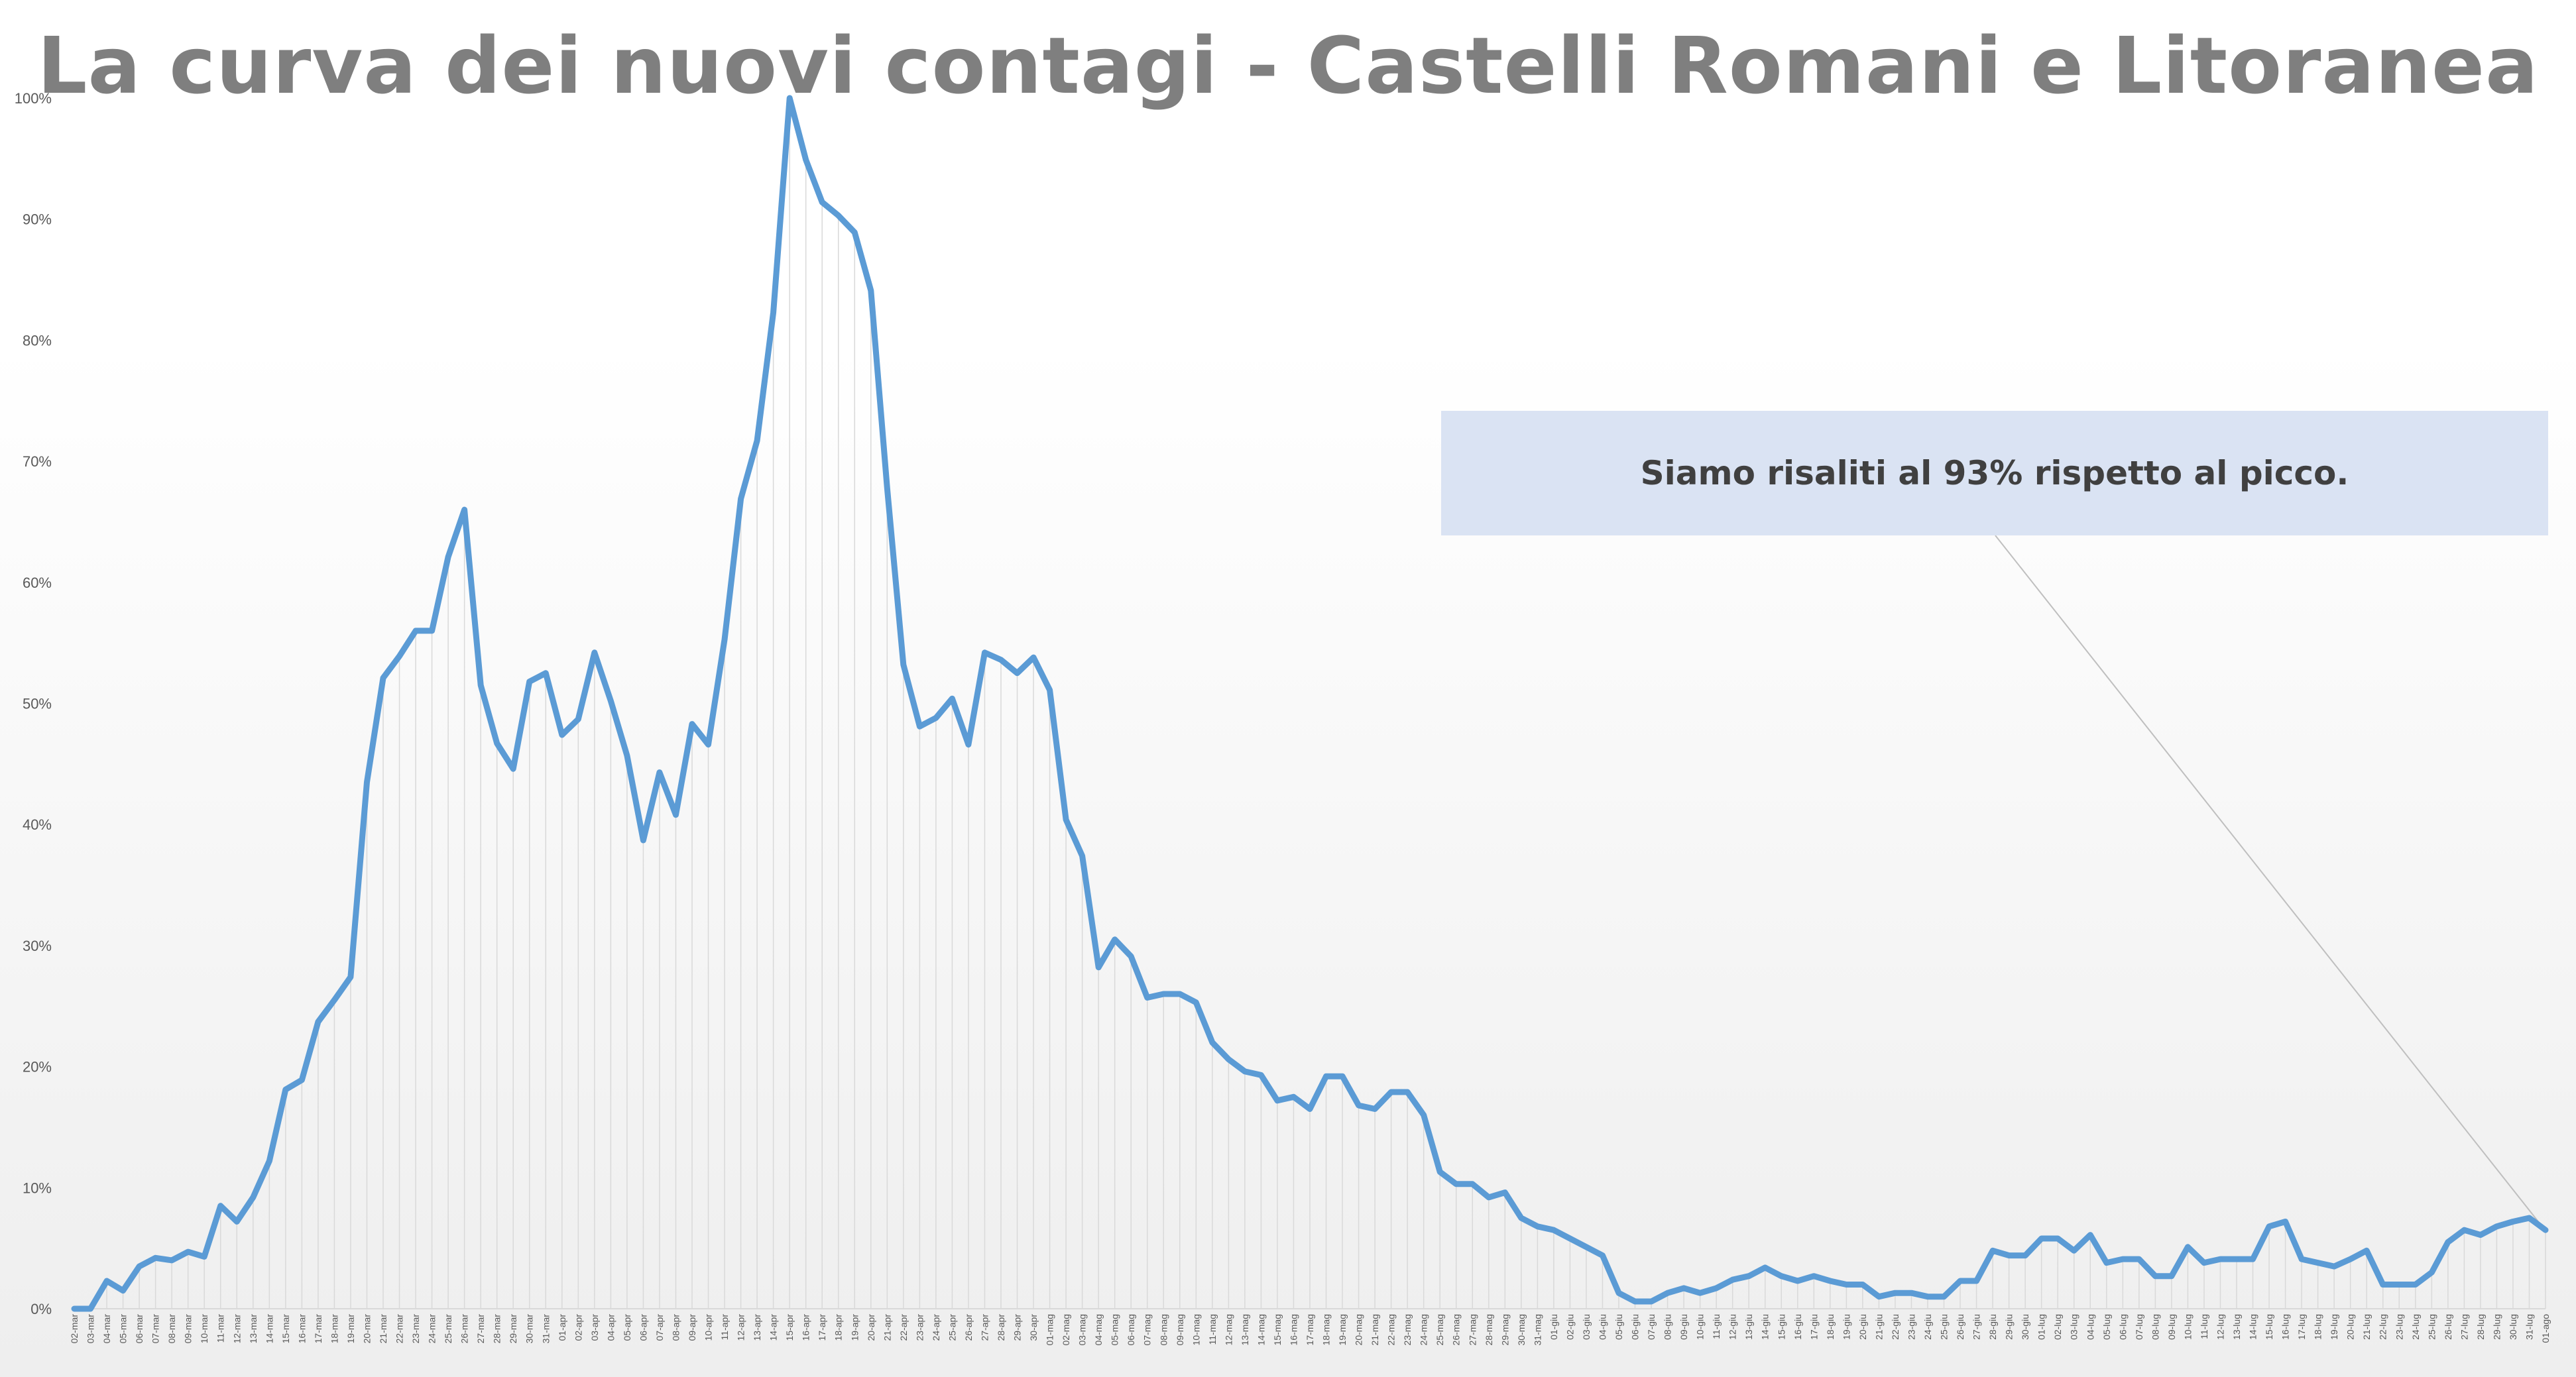 The height and width of the screenshot is (1377, 2576). I want to click on x-tick-label: 02-lug, so click(2058, 1327).